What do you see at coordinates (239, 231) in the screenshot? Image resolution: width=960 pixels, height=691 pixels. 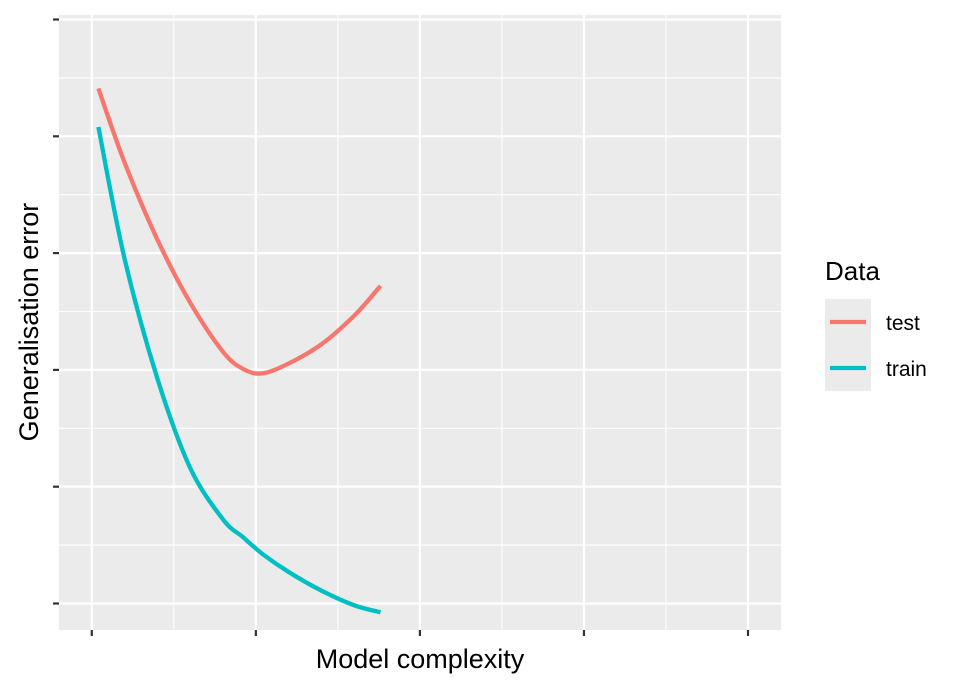 I see `series-line-test` at bounding box center [239, 231].